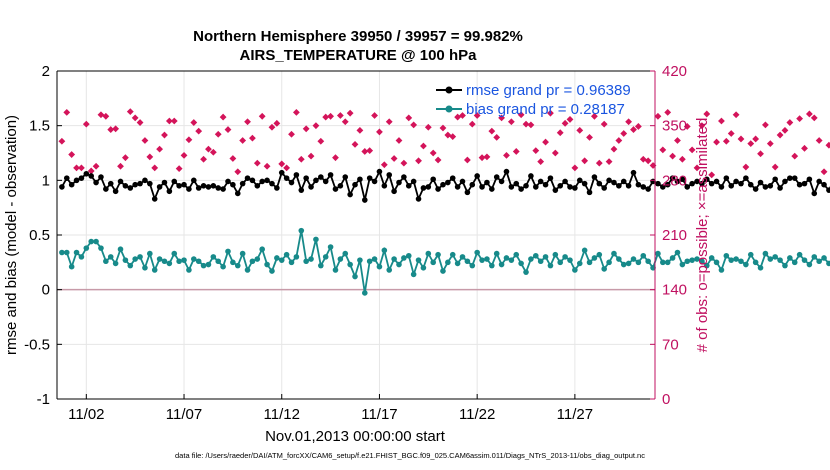 This screenshot has width=830, height=470. I want to click on x-tick-label: 11/12, so click(282, 414).